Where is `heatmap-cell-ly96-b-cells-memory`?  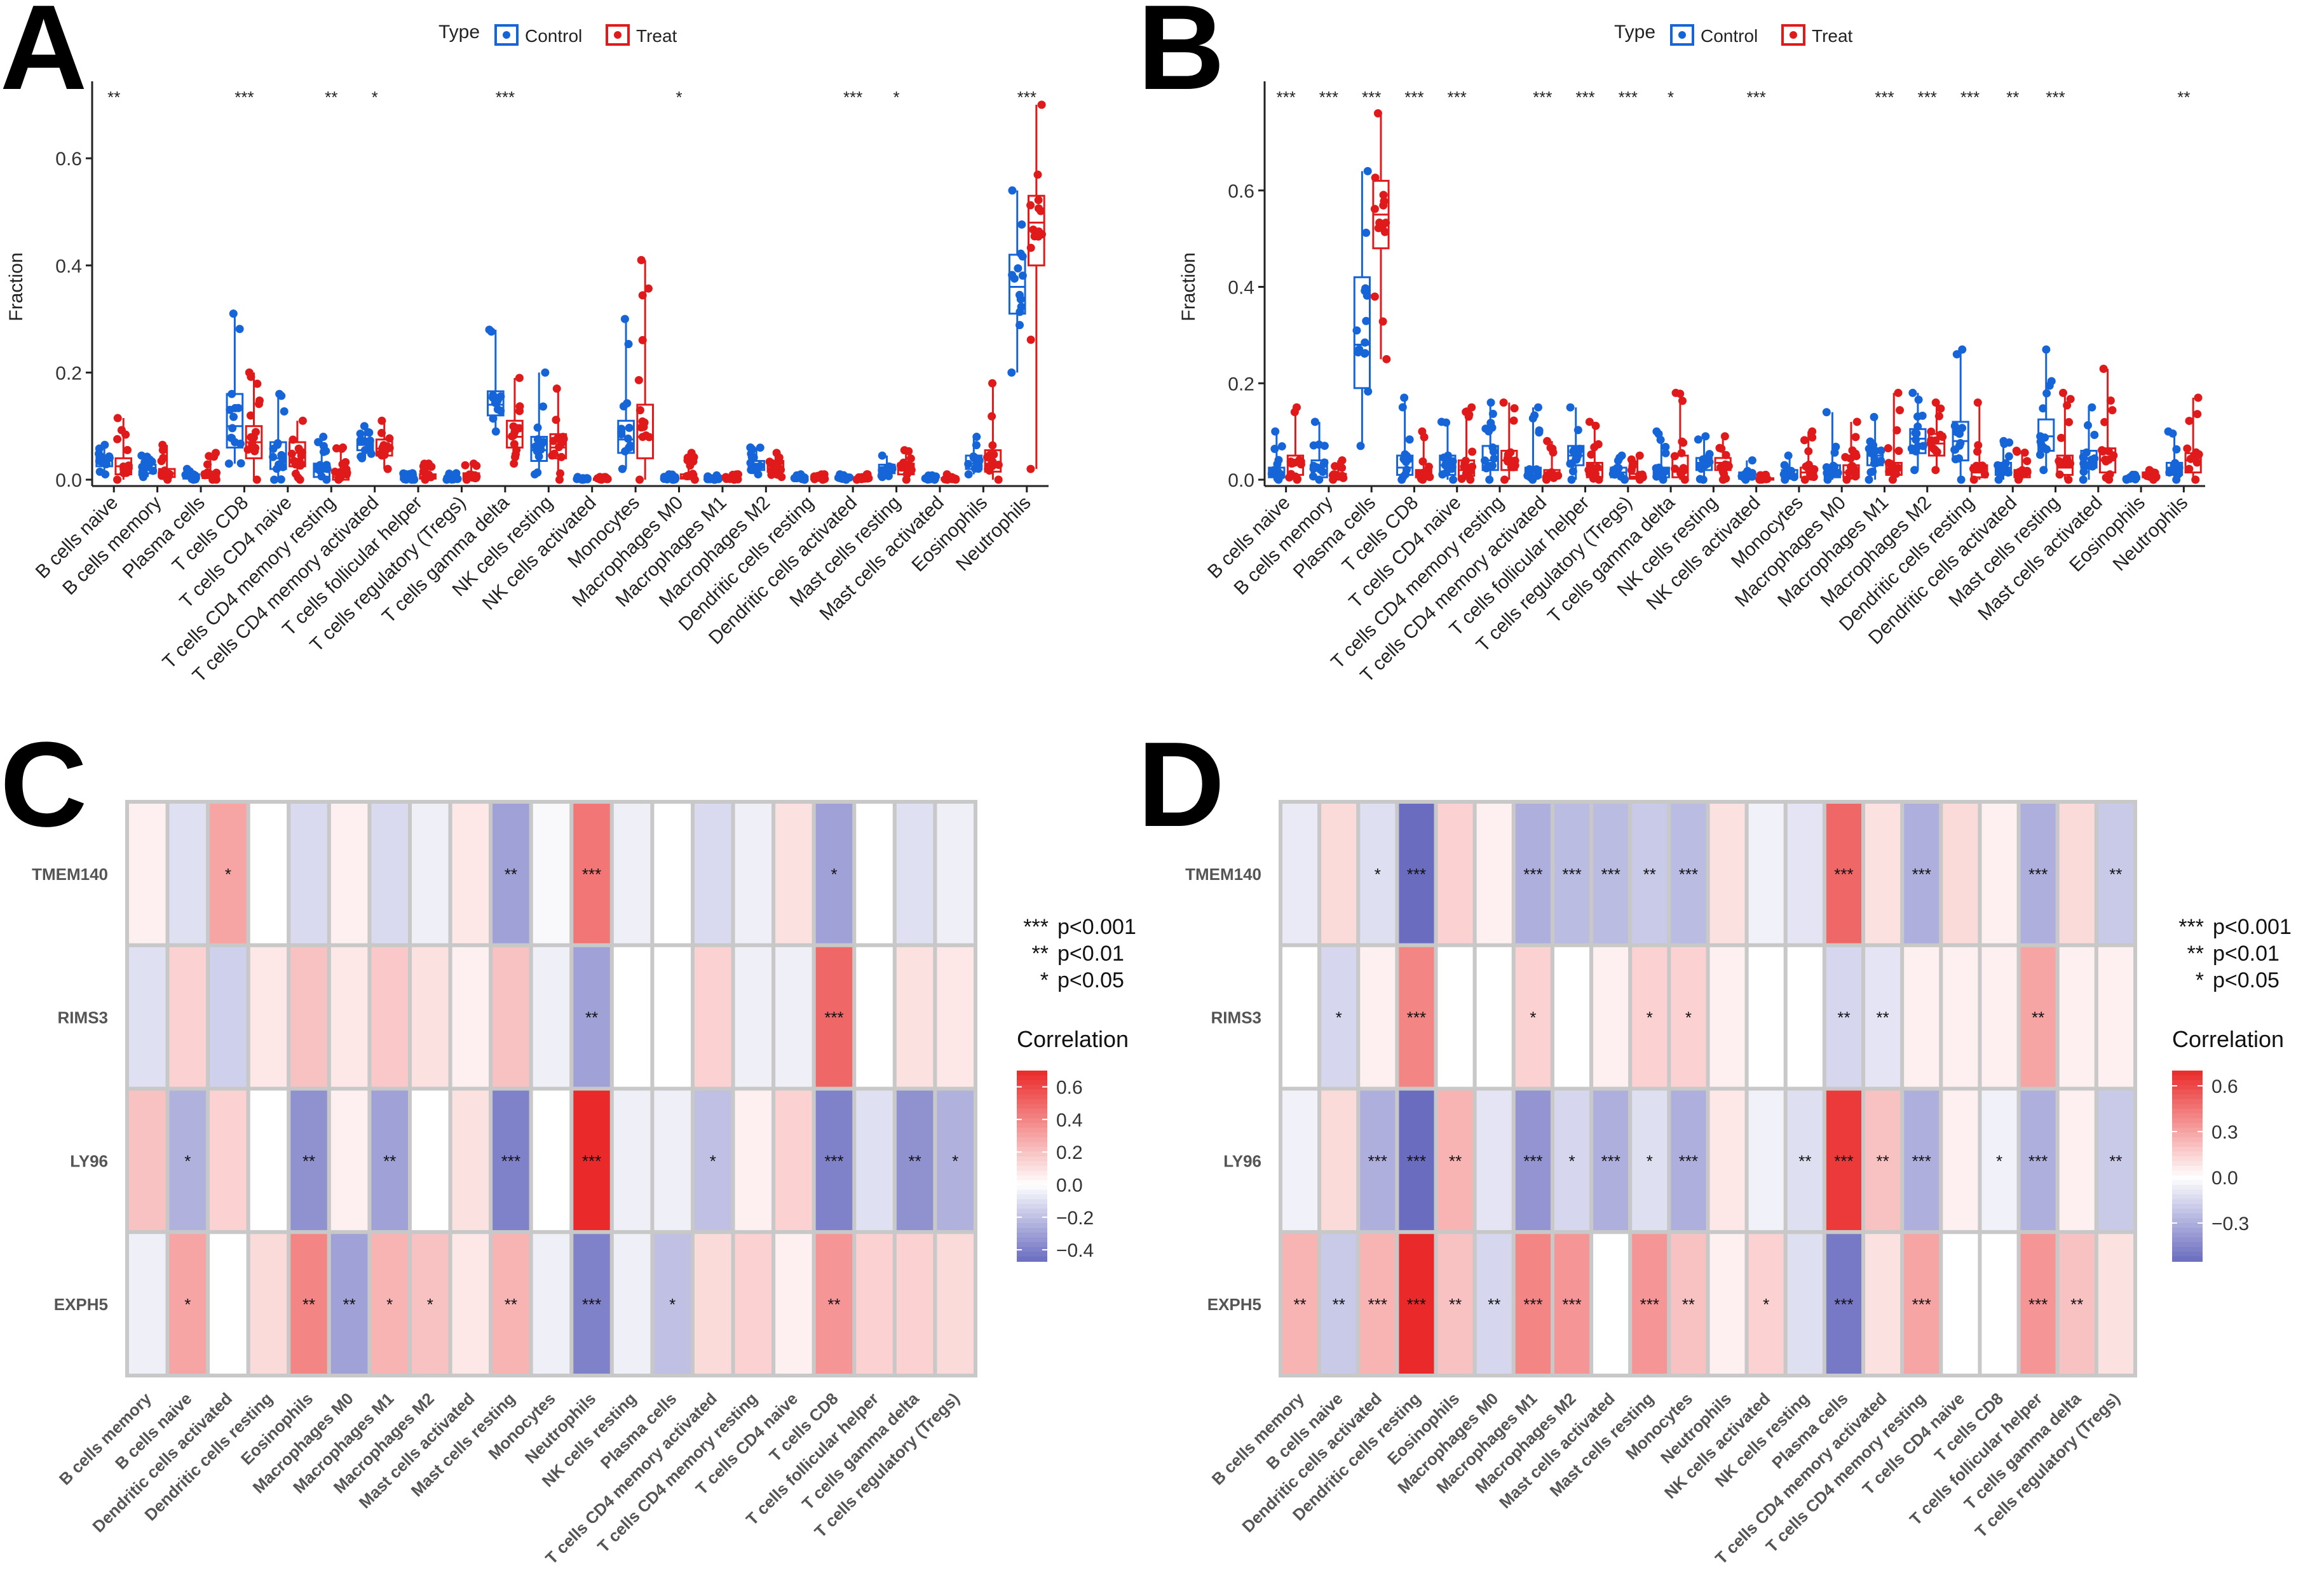 heatmap-cell-ly96-b-cells-memory is located at coordinates (1300, 1160).